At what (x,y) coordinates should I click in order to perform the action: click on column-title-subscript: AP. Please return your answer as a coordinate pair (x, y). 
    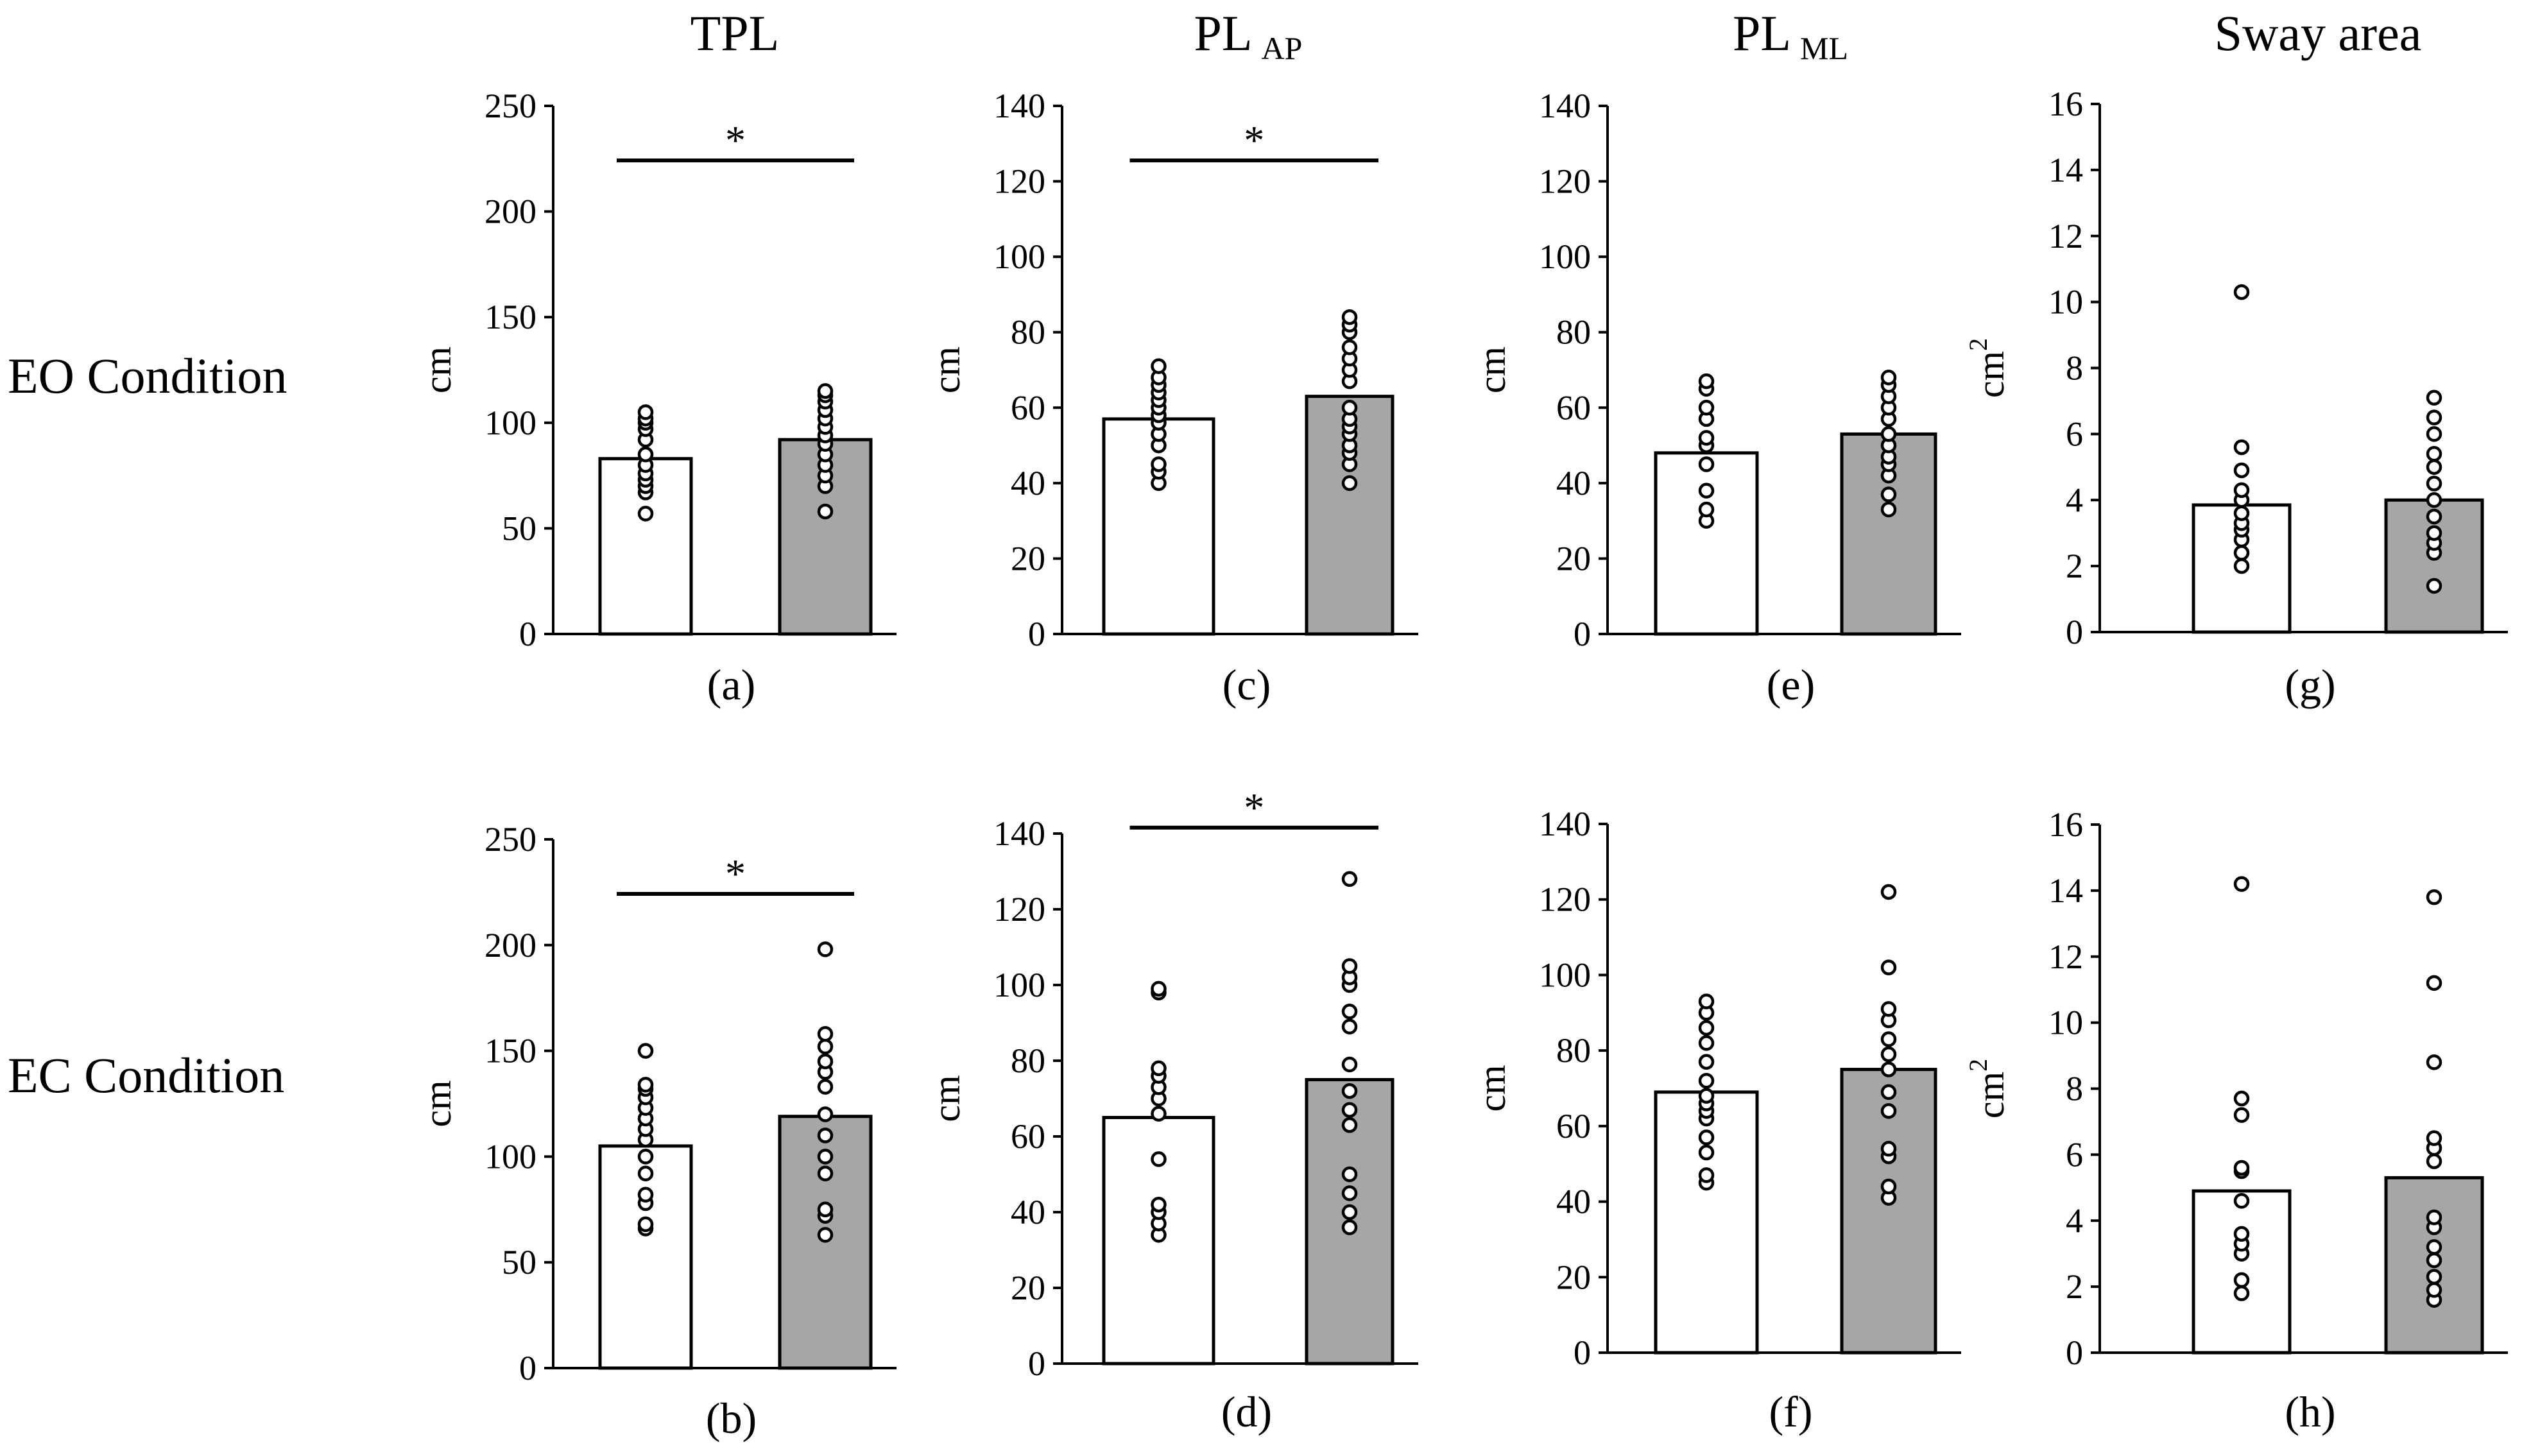
    Looking at the image, I should click on (1282, 48).